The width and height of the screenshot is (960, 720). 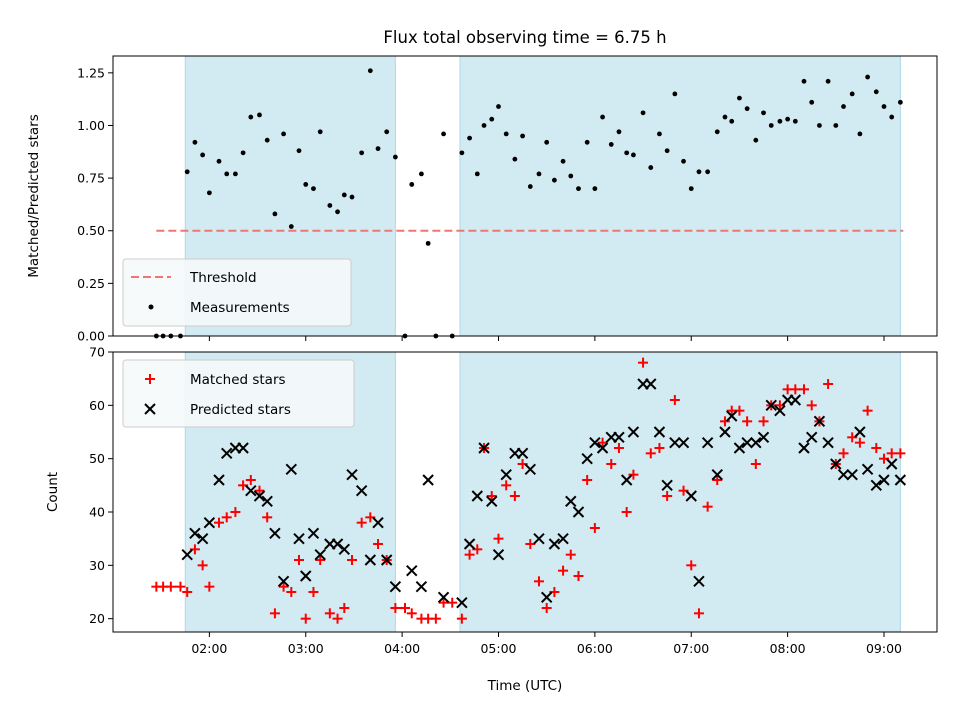 I want to click on matched-legend-swatch, so click(x=150, y=379).